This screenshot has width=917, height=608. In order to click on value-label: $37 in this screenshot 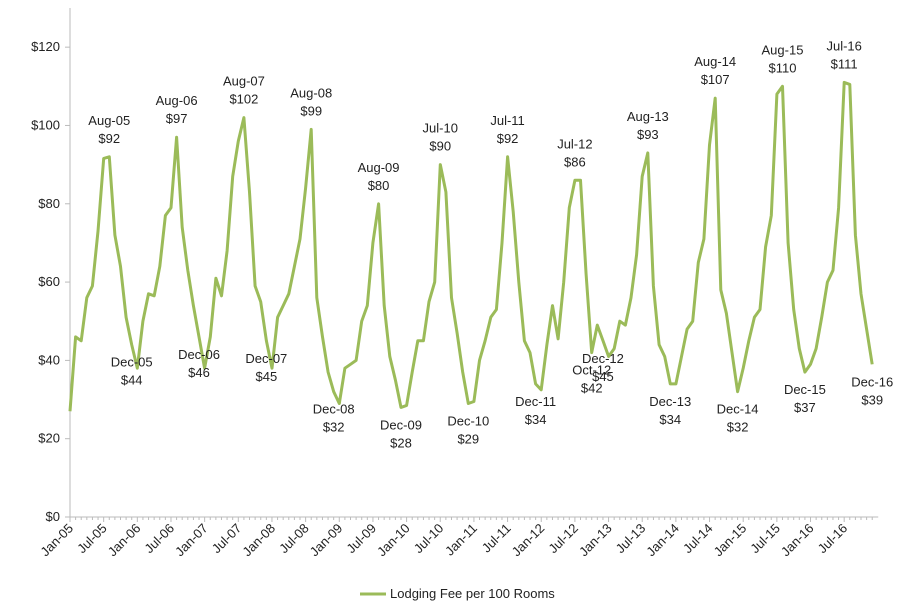, I will do `click(805, 407)`.